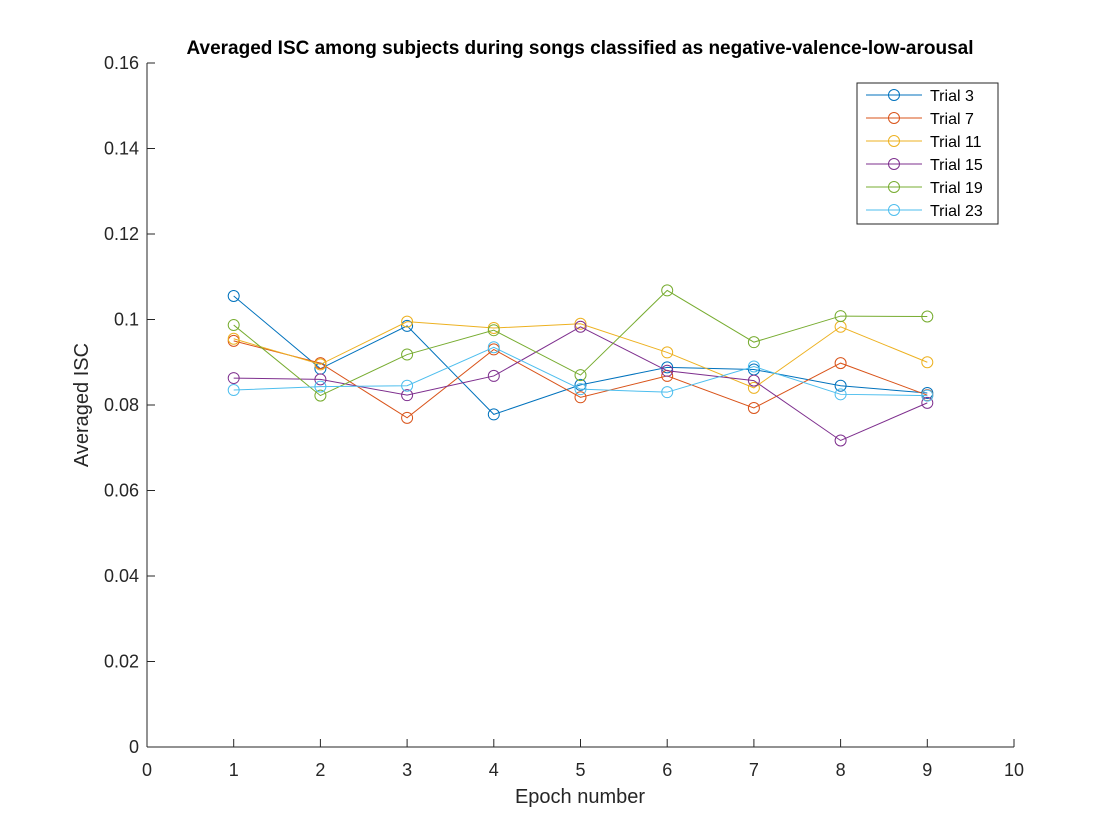 This screenshot has height=840, width=1120. What do you see at coordinates (754, 770) in the screenshot?
I see `x-tick-label: 7` at bounding box center [754, 770].